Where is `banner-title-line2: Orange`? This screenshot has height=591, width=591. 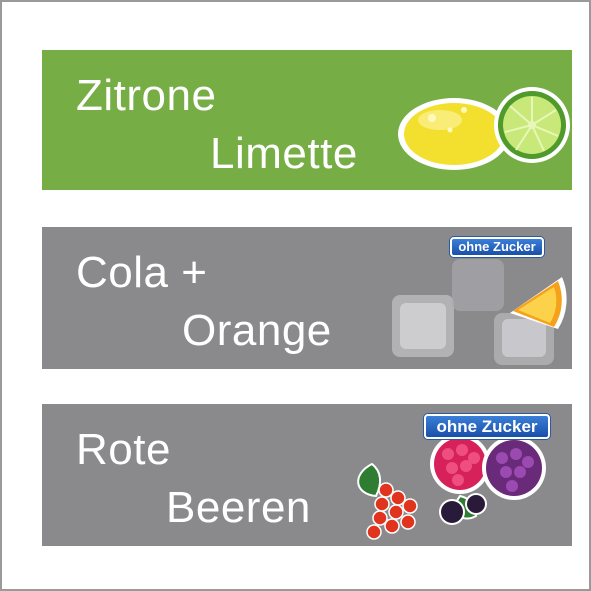
banner-title-line2: Orange is located at coordinates (257, 330).